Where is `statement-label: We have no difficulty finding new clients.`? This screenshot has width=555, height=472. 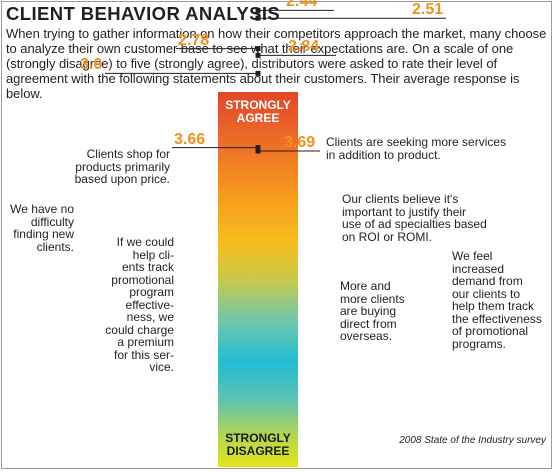
statement-label: We have no difficulty finding new clients. is located at coordinates (42, 228).